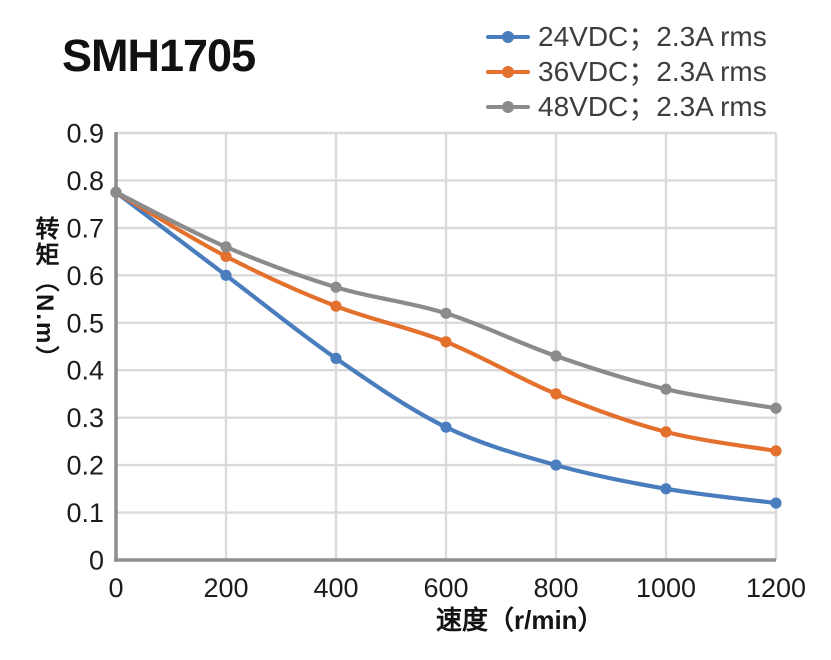 The image size is (831, 660). What do you see at coordinates (159, 55) in the screenshot?
I see `chart-title: SMH1705` at bounding box center [159, 55].